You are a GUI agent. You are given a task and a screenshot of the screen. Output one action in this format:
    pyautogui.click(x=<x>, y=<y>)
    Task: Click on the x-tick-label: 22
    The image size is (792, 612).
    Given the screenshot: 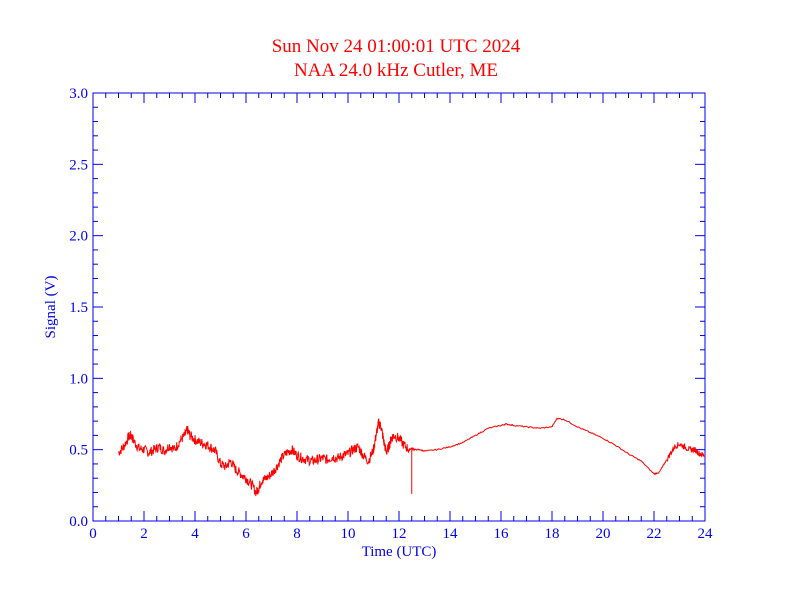 What is the action you would take?
    pyautogui.click(x=654, y=534)
    